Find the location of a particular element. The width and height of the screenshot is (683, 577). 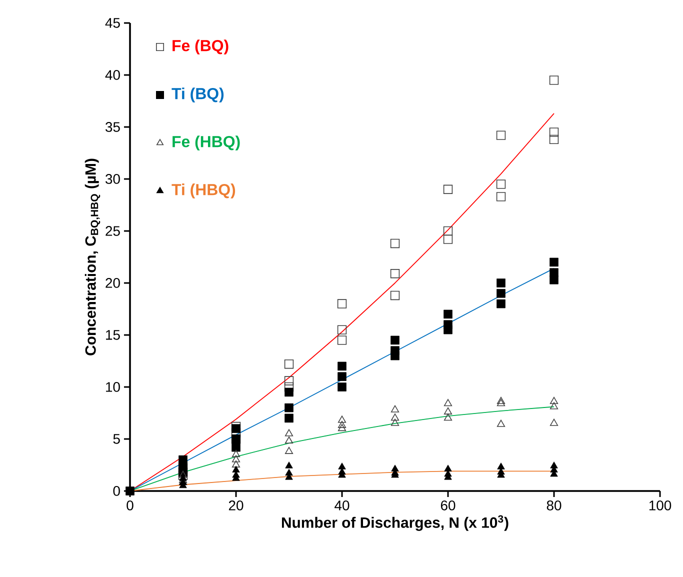

legend-label: Ti (BQ) is located at coordinates (198, 95).